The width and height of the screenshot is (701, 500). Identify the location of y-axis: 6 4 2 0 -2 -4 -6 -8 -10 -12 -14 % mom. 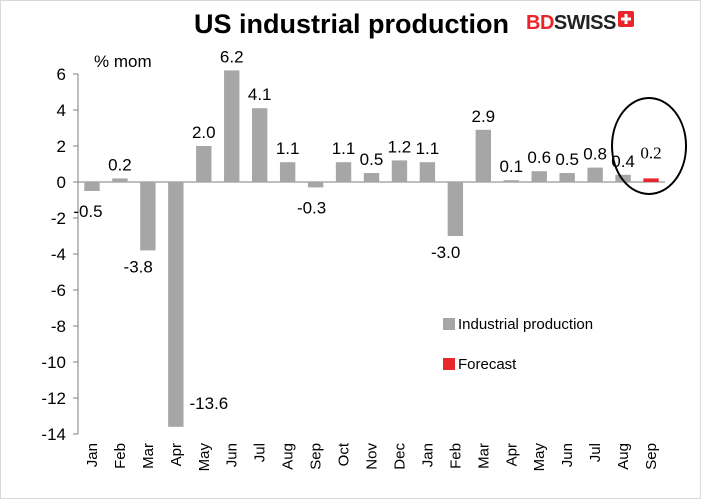
(96, 248).